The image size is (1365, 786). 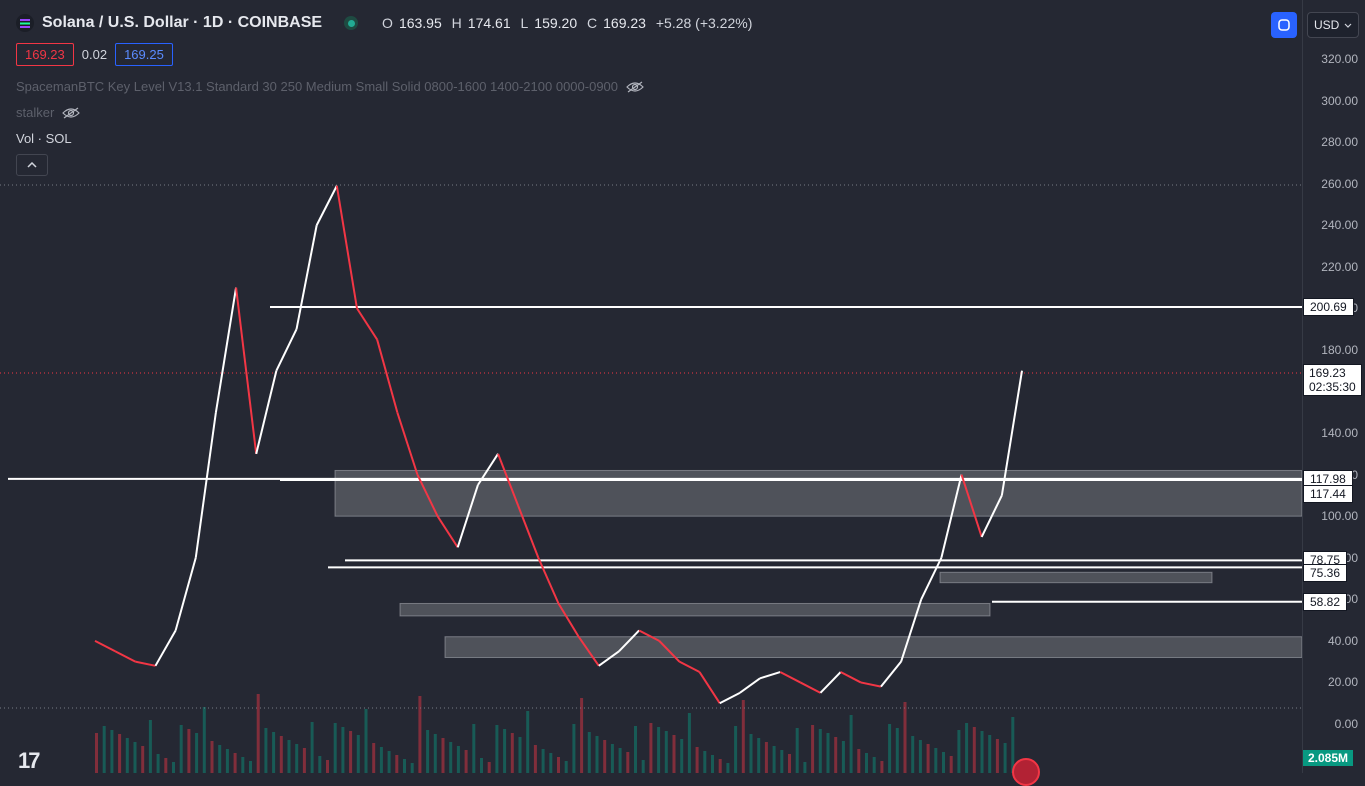 What do you see at coordinates (94, 54) in the screenshot?
I see `trade-panel: 169.23 0.02 169.25` at bounding box center [94, 54].